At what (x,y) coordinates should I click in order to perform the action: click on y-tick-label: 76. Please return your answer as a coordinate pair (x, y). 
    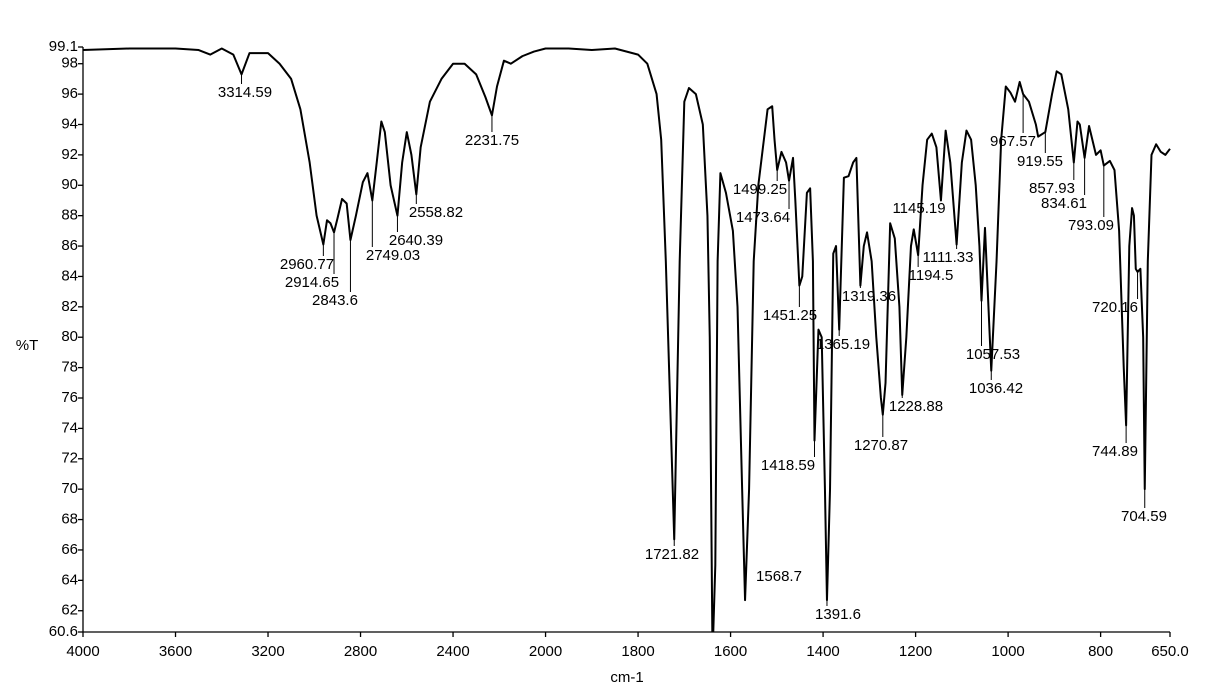
    Looking at the image, I should click on (69, 397).